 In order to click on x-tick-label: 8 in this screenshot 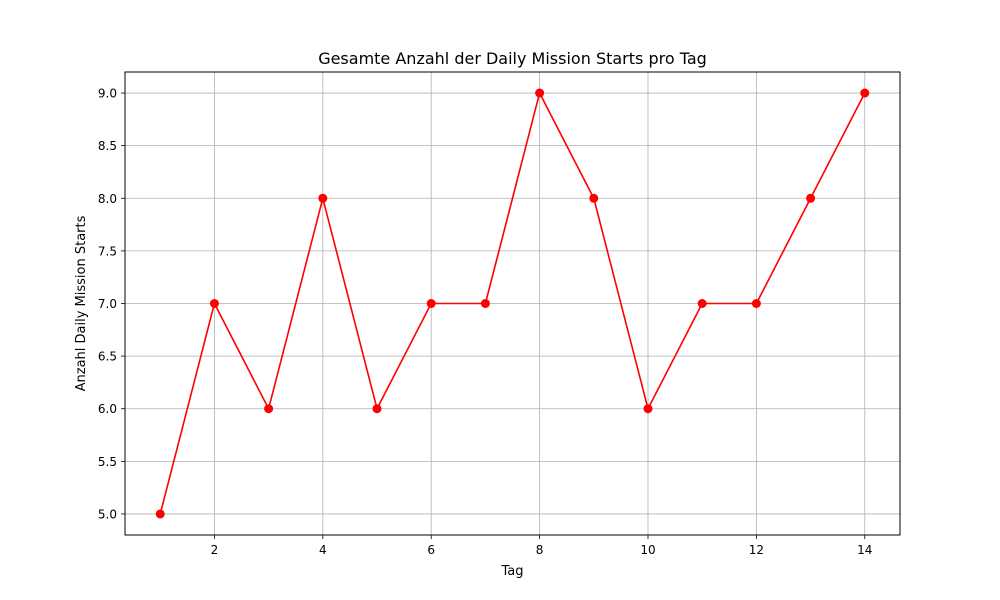, I will do `click(540, 550)`.